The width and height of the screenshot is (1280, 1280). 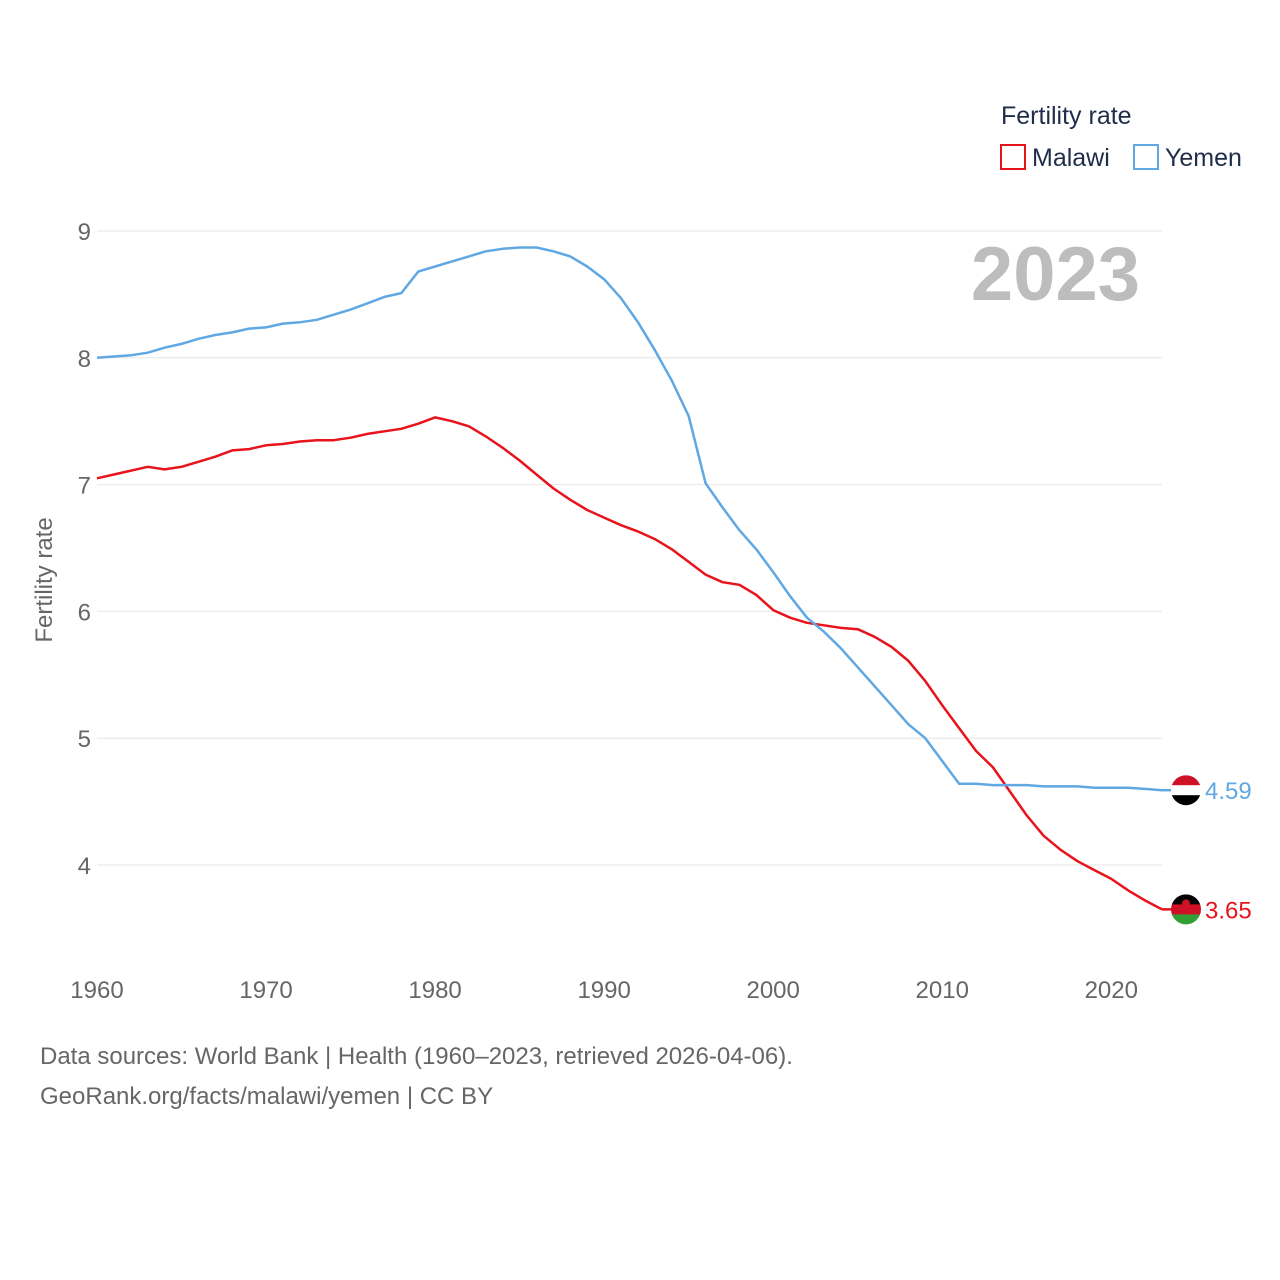 What do you see at coordinates (1066, 116) in the screenshot?
I see `legend-title: Fertility rate` at bounding box center [1066, 116].